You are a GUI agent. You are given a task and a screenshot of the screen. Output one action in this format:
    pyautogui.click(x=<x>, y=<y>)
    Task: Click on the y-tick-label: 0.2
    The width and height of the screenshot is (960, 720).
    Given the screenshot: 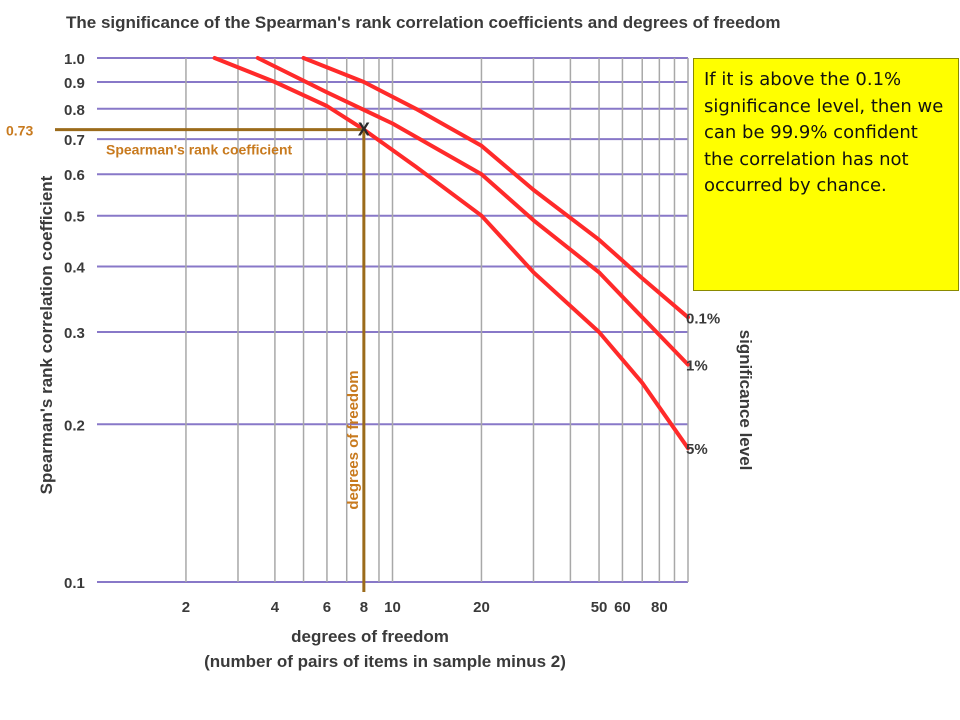 What is the action you would take?
    pyautogui.click(x=74, y=425)
    